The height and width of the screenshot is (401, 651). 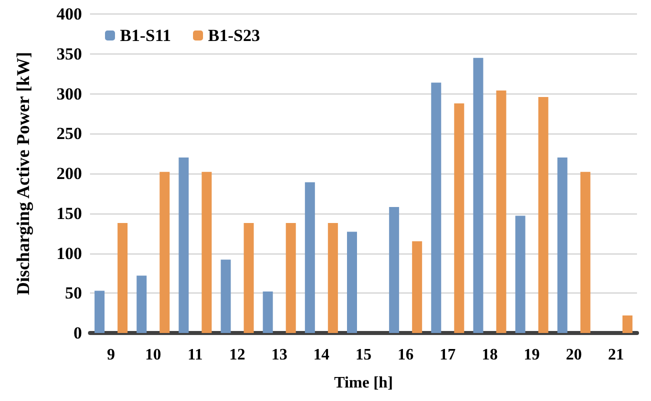 What do you see at coordinates (111, 355) in the screenshot?
I see `x-tick-label: 9` at bounding box center [111, 355].